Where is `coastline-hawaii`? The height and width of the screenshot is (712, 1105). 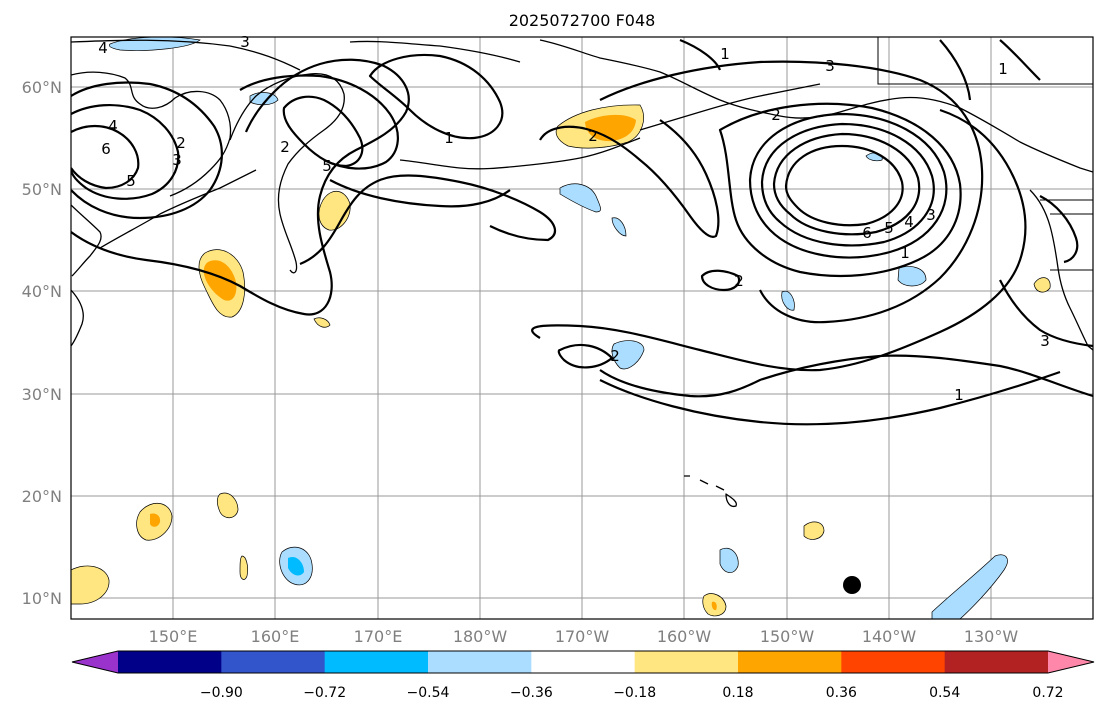 coastline-hawaii is located at coordinates (711, 491).